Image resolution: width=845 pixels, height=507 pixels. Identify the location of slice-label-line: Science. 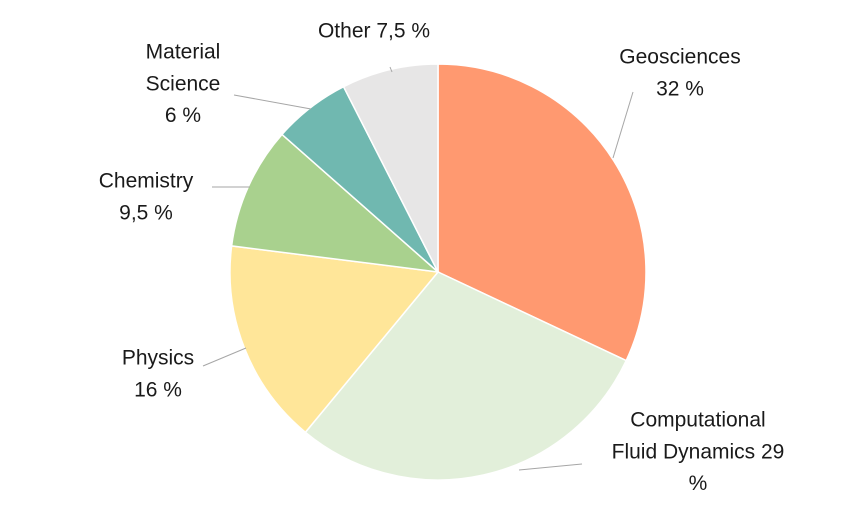
(183, 83).